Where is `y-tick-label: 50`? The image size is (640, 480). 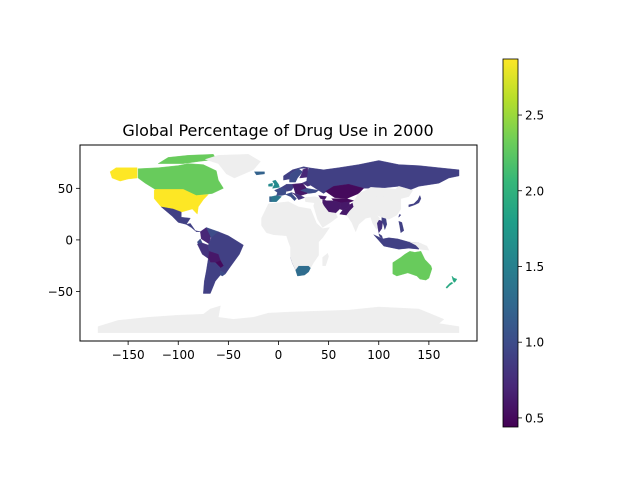
y-tick-label: 50 is located at coordinates (65, 189).